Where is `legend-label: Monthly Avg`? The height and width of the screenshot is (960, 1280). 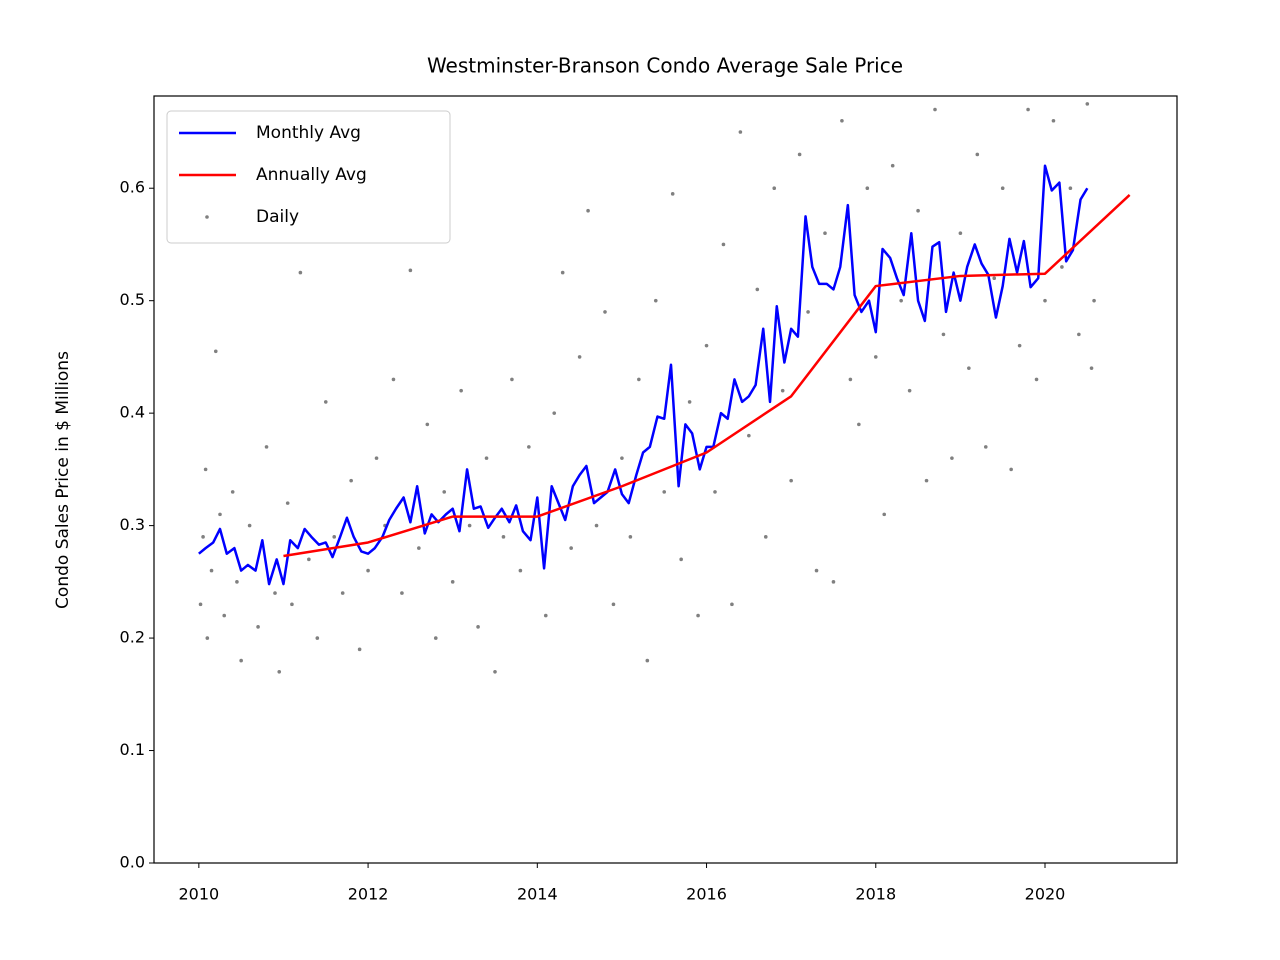
legend-label: Monthly Avg is located at coordinates (308, 133).